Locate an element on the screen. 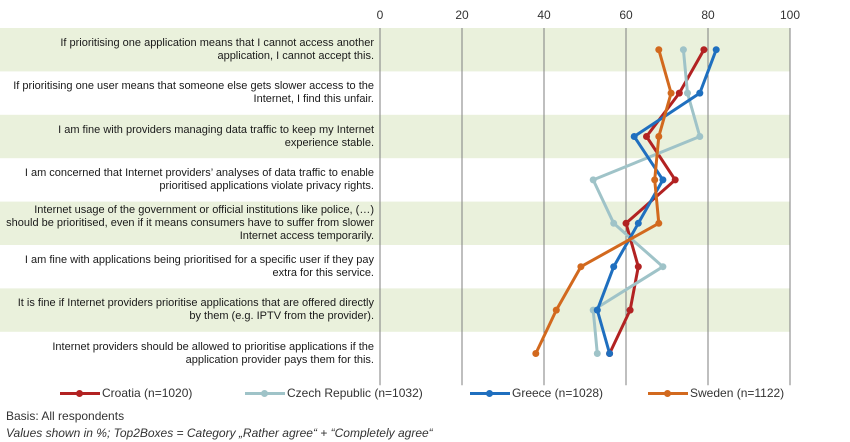  legend-item: Croatia (n=1020) is located at coordinates (126, 393).